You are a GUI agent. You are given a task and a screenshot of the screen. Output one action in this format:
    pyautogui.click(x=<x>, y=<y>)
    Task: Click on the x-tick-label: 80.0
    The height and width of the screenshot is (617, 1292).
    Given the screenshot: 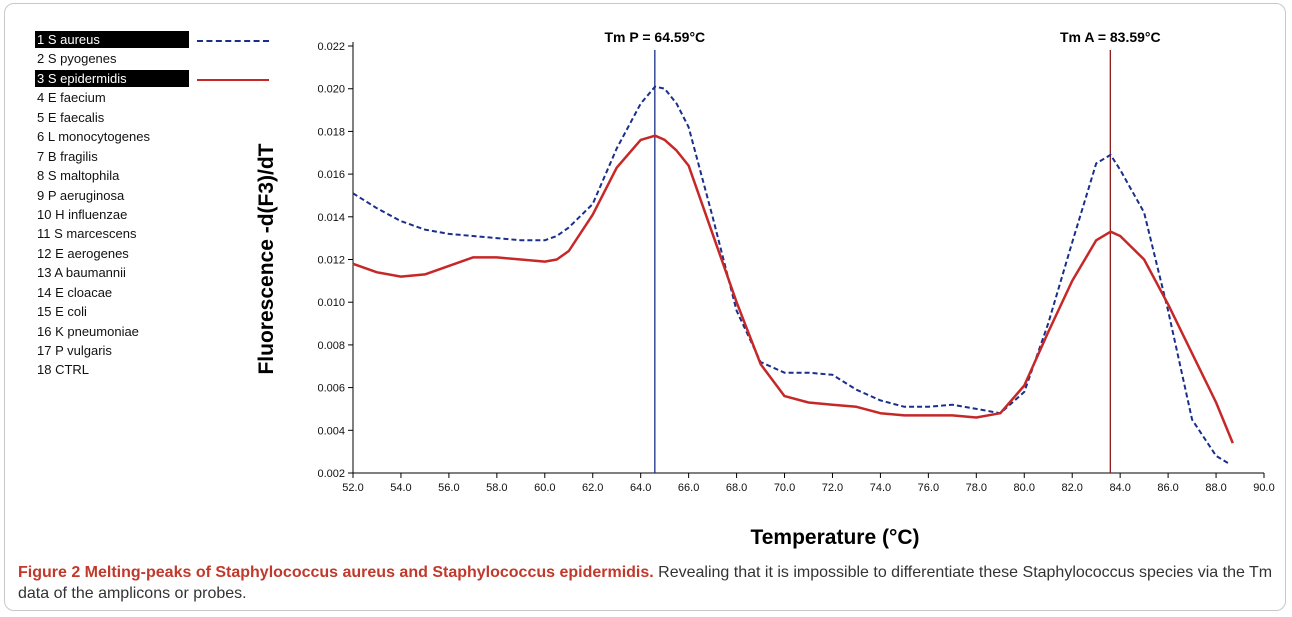 What is the action you would take?
    pyautogui.click(x=1024, y=488)
    